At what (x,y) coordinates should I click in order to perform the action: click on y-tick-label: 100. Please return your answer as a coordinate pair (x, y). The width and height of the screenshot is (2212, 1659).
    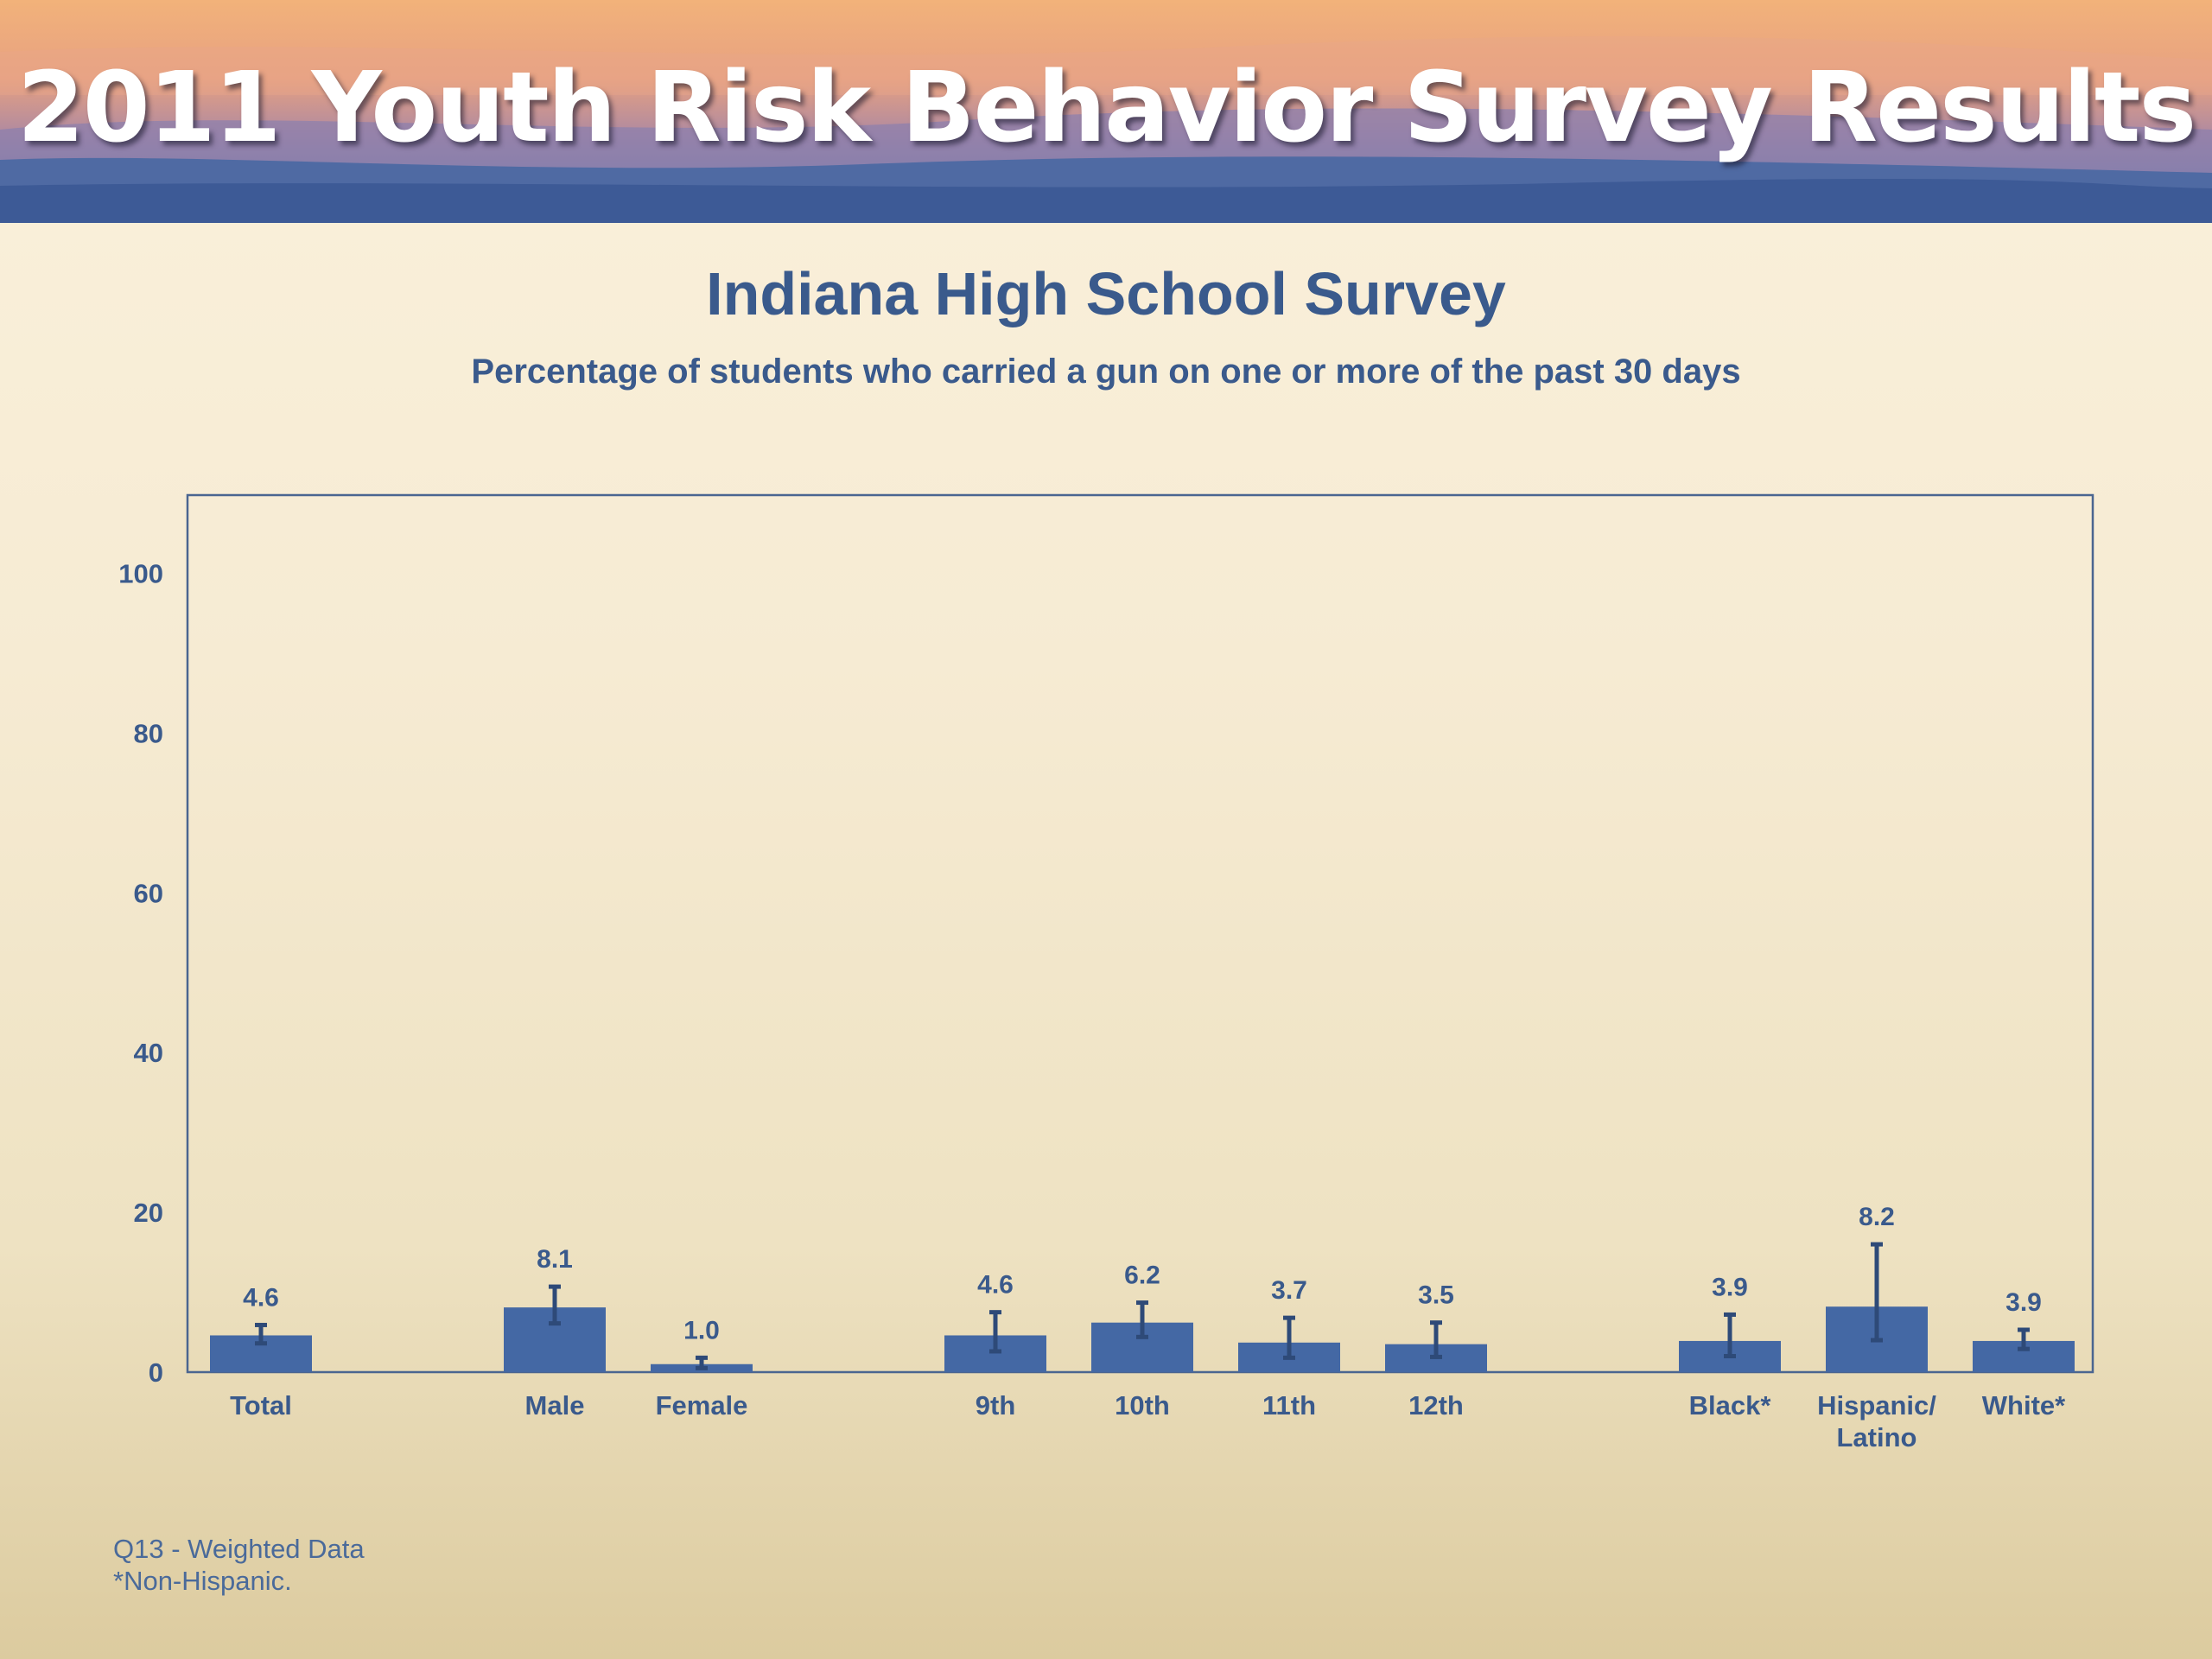
    Looking at the image, I should click on (140, 574).